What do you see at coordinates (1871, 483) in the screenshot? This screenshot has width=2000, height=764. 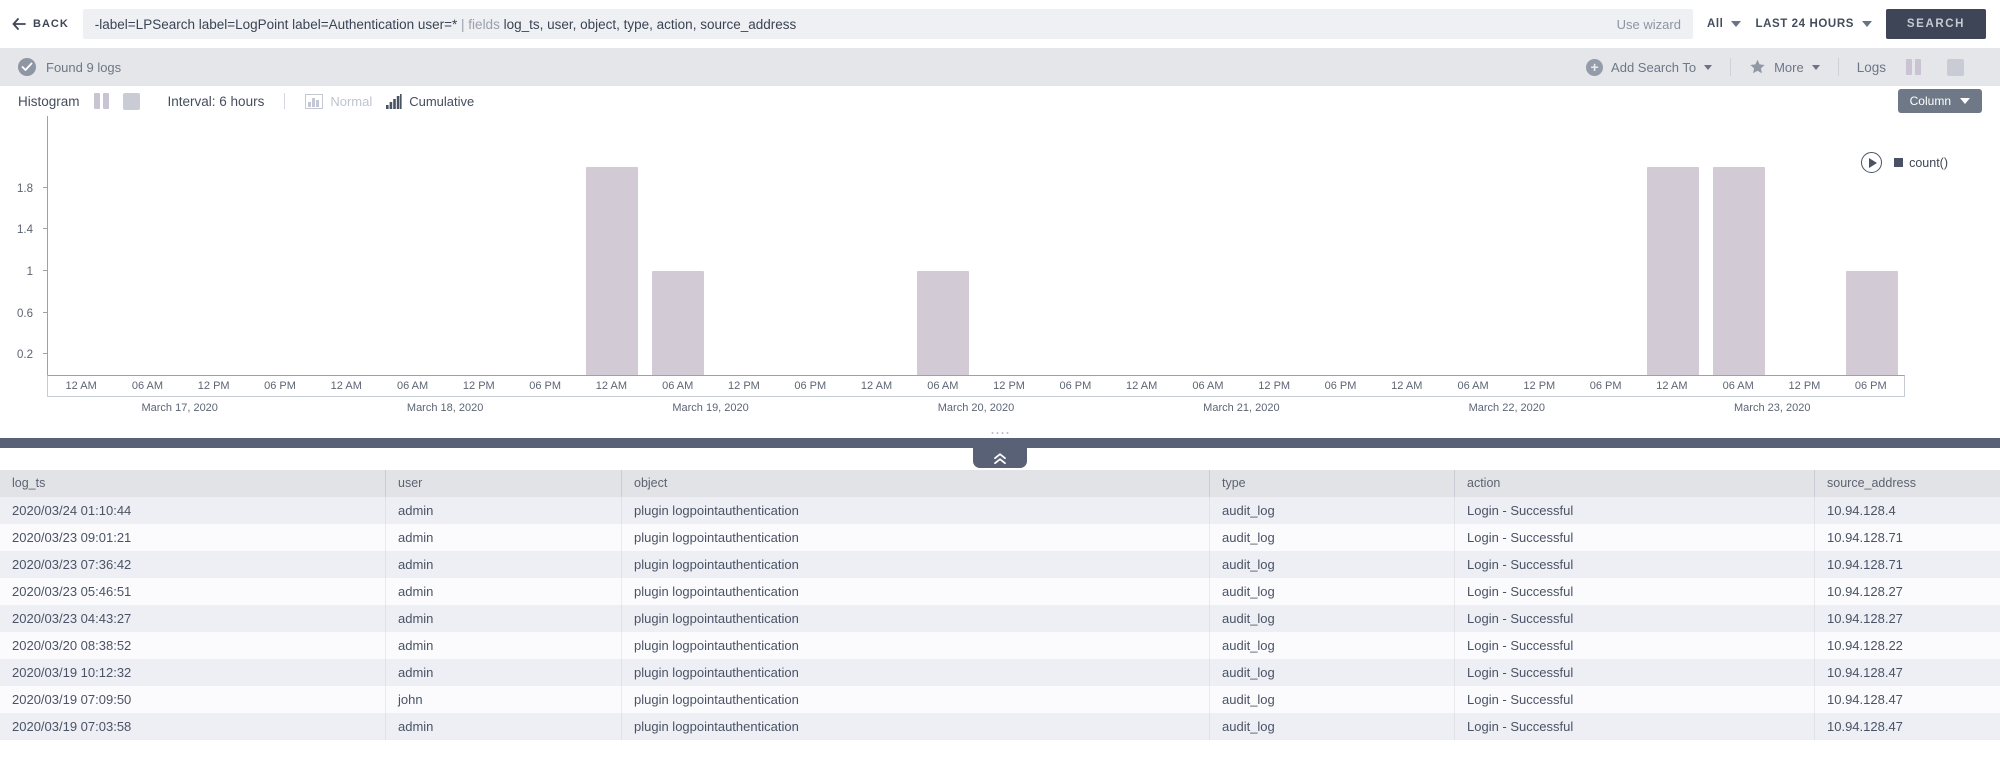 I see `column-header-source_address: source_address` at bounding box center [1871, 483].